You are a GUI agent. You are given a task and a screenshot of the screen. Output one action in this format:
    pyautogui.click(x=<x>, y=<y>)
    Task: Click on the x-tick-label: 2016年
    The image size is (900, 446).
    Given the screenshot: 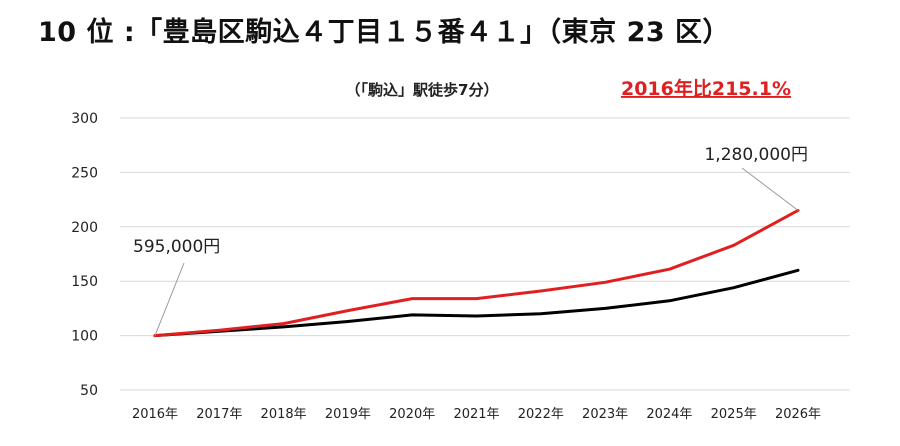 What is the action you would take?
    pyautogui.click(x=155, y=414)
    